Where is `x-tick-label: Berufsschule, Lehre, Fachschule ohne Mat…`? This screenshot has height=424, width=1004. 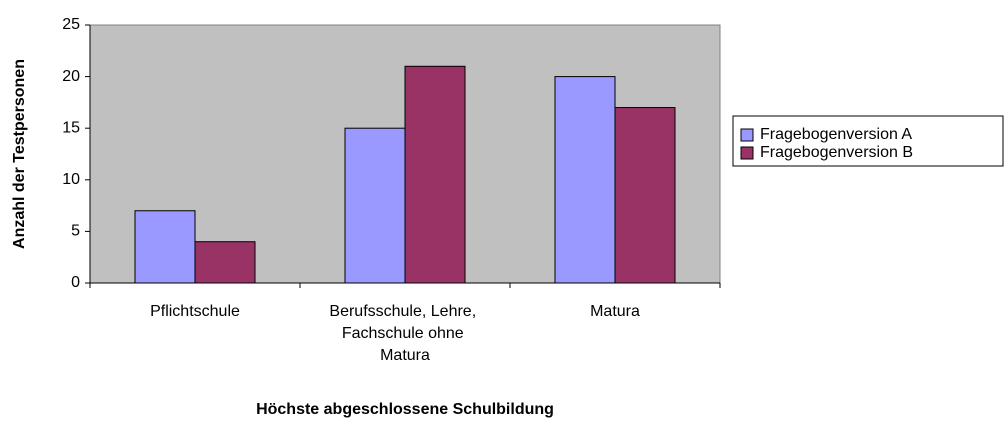 x-tick-label: Berufsschule, Lehre, Fachschule ohne Mat… is located at coordinates (404, 333).